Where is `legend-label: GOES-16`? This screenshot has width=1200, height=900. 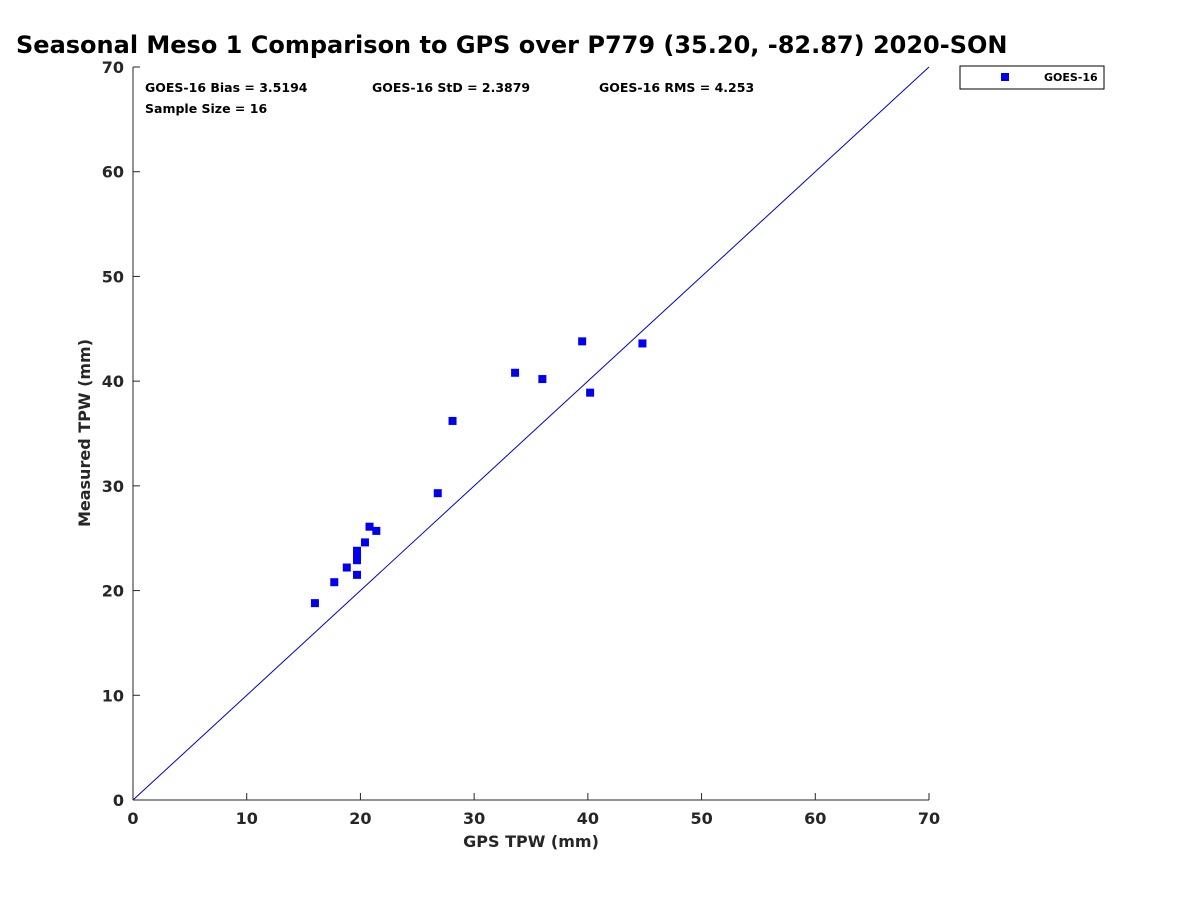 legend-label: GOES-16 is located at coordinates (1071, 77).